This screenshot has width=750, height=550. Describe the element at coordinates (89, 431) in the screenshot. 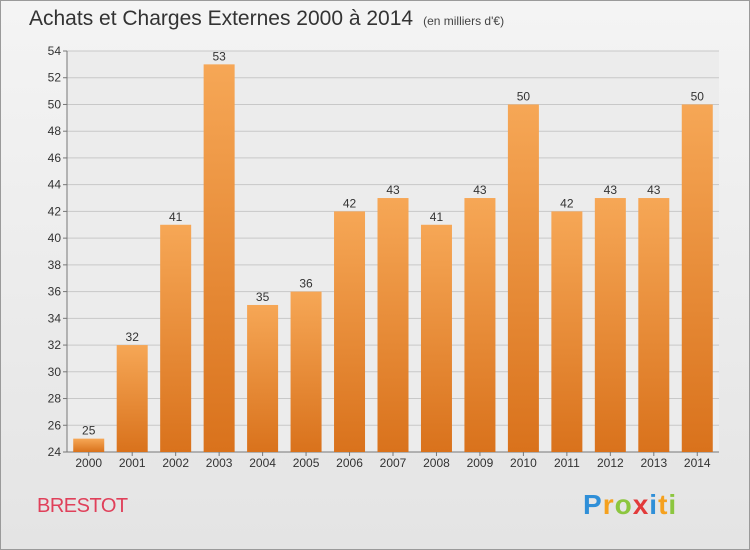

I see `data-label: 25` at that location.